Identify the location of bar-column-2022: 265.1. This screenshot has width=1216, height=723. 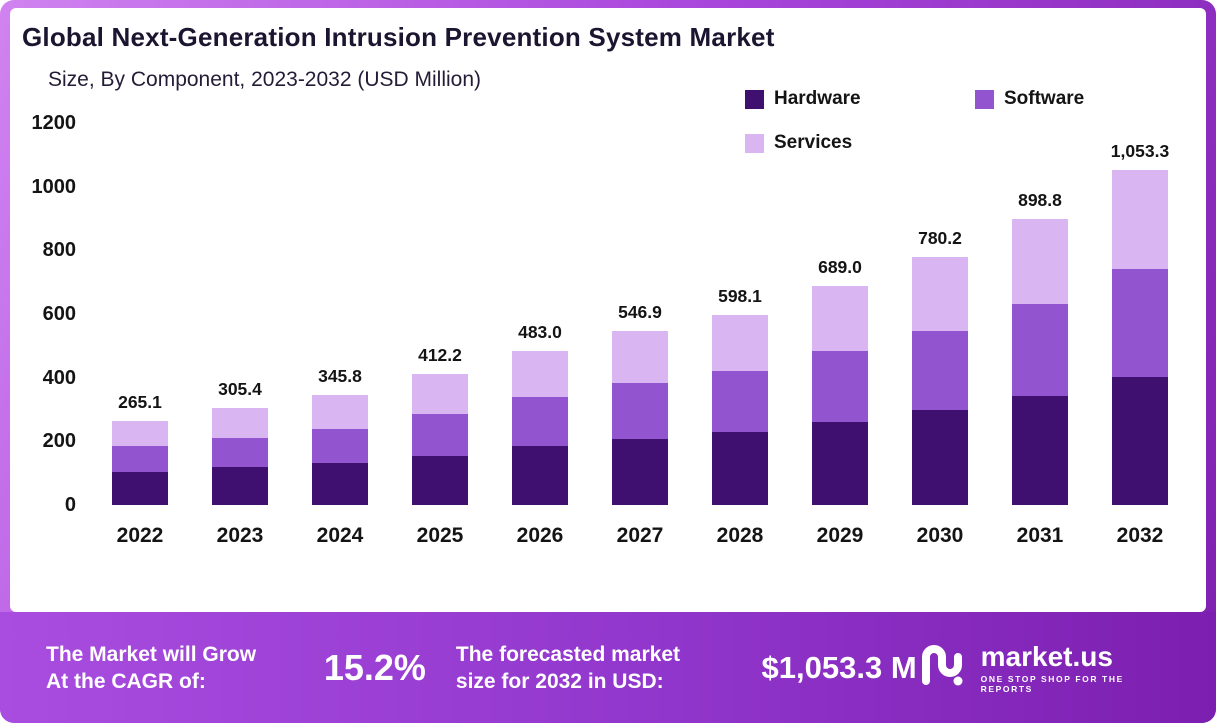
(140, 314).